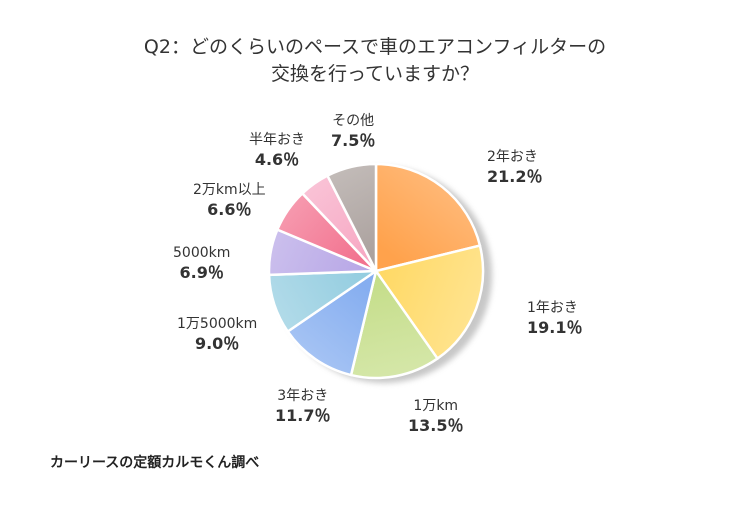 Image resolution: width=750 pixels, height=520 pixels. I want to click on slice-value: 7.5％, so click(353, 140).